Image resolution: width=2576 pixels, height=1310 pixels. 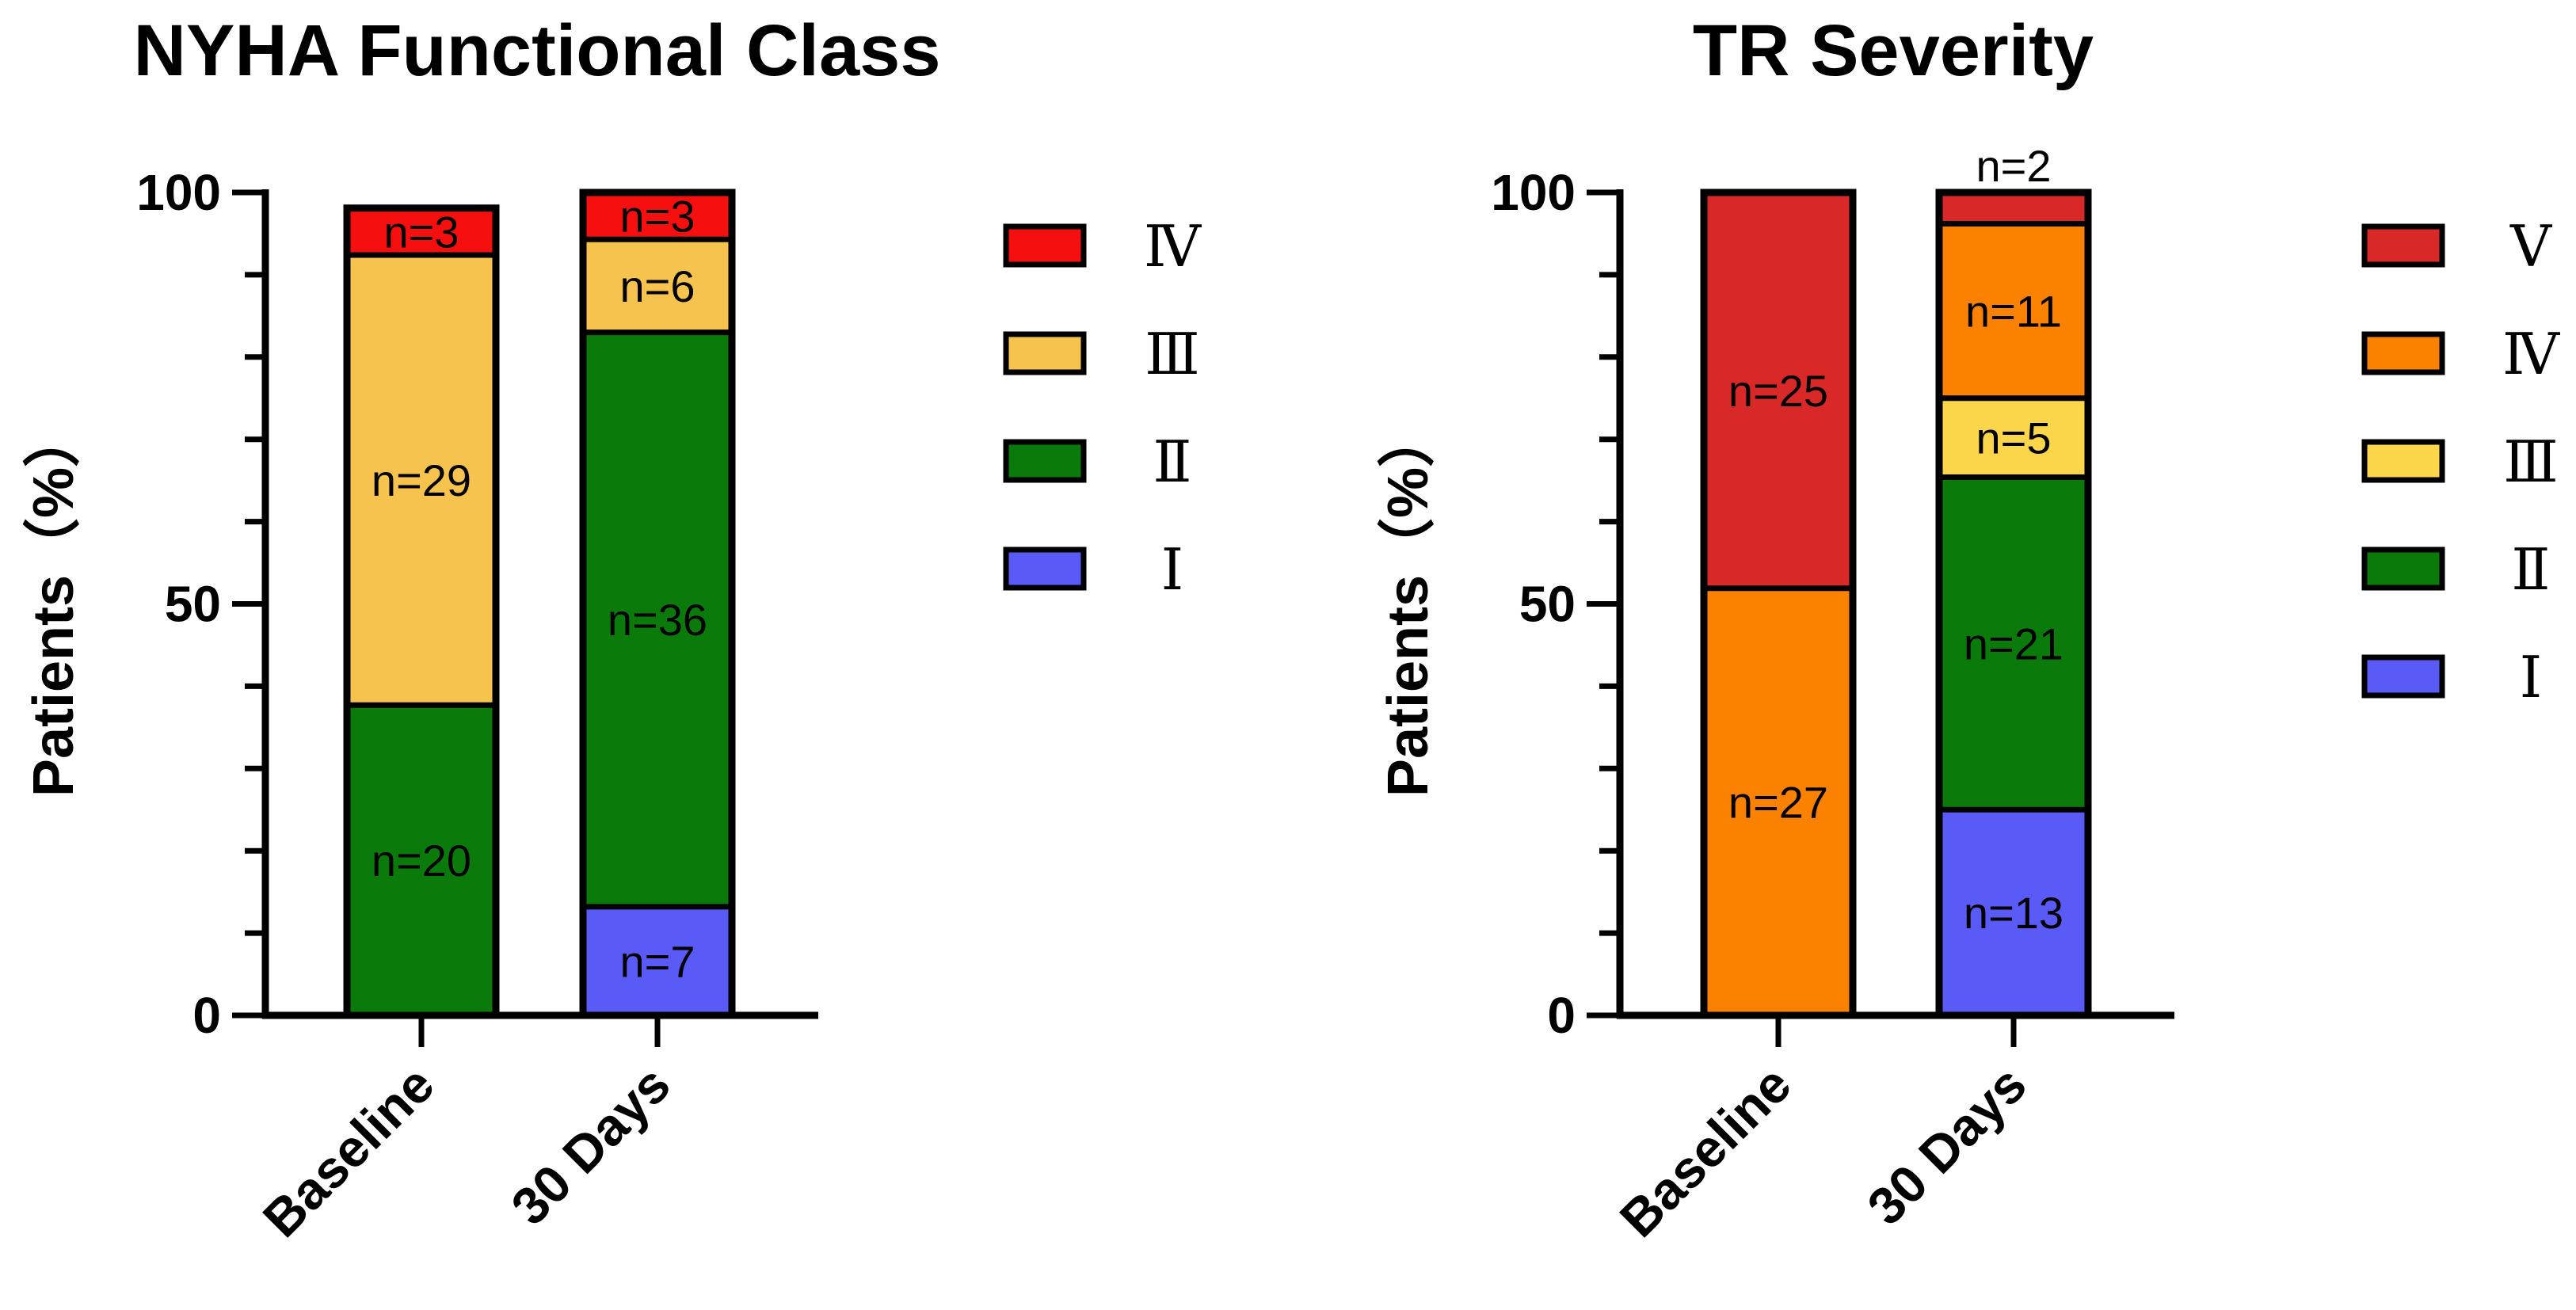 I want to click on data-label: n=6, so click(x=658, y=286).